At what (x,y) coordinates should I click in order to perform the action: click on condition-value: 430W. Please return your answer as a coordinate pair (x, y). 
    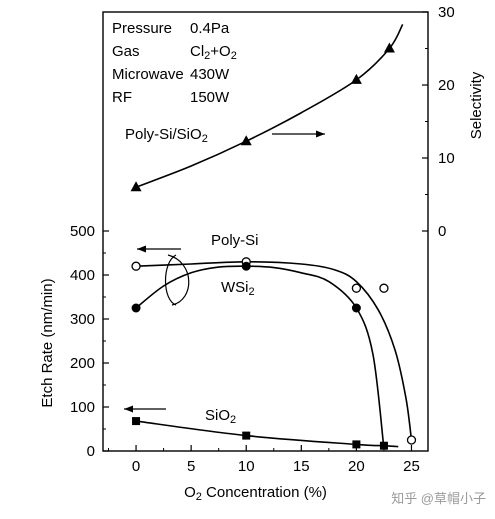
    Looking at the image, I should click on (210, 74).